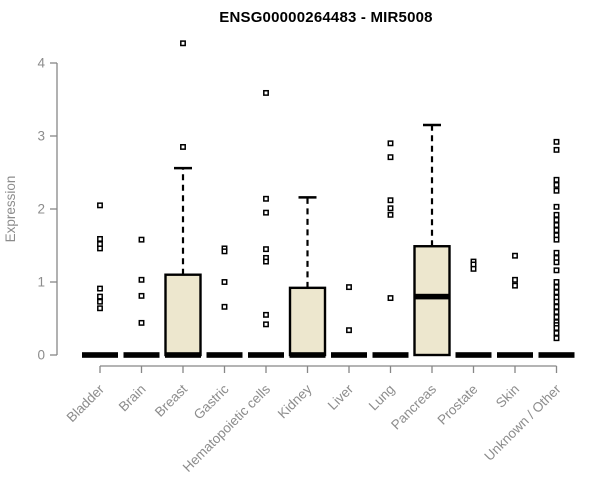 This screenshot has height=500, width=600. Describe the element at coordinates (295, 401) in the screenshot. I see `x-tick-label: Kidney` at that location.